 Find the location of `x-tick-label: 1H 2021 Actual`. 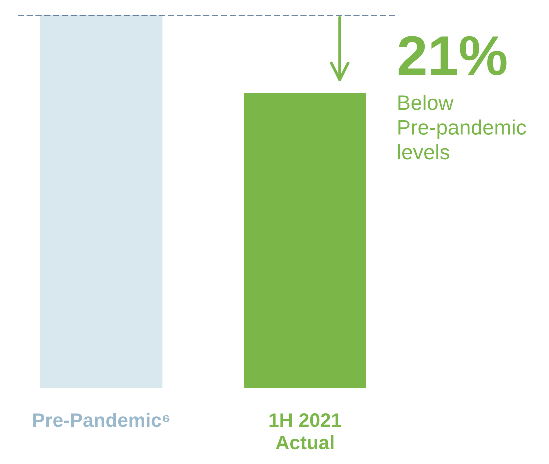

x-tick-label: 1H 2021 Actual is located at coordinates (306, 432).